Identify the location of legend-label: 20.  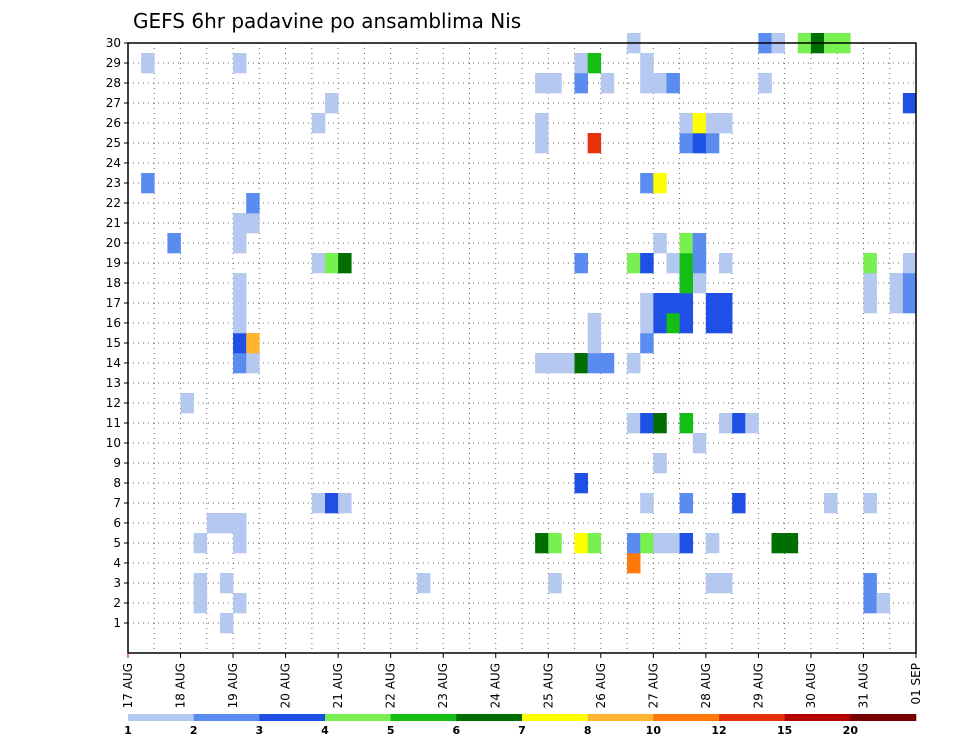
(851, 730).